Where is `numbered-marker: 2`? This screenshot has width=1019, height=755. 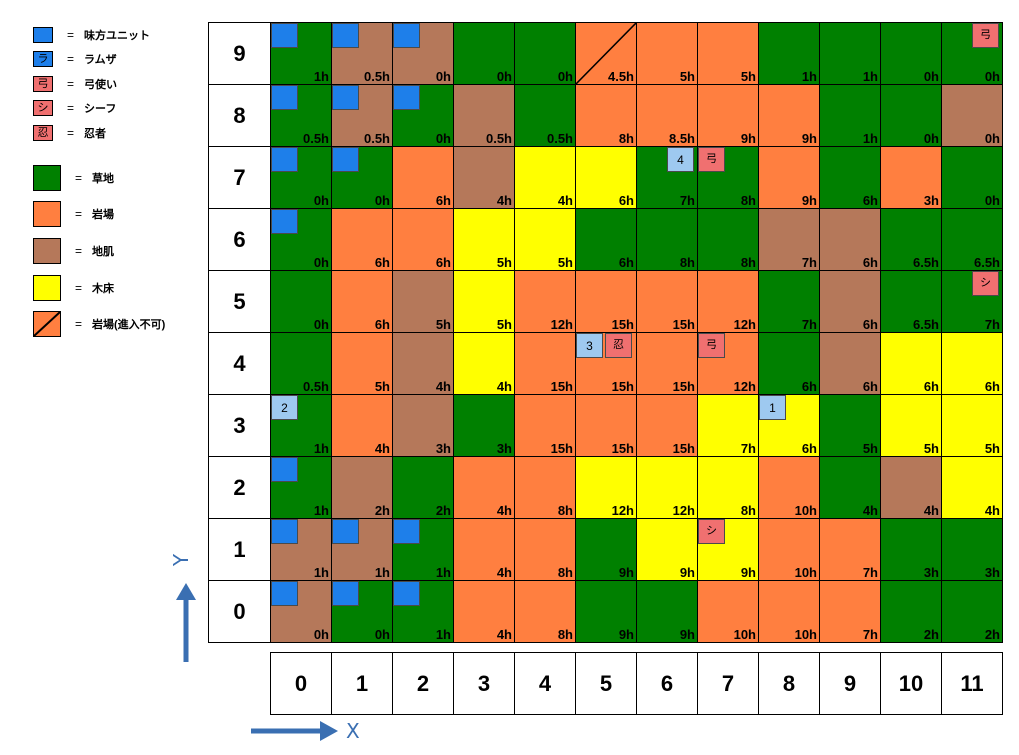
numbered-marker: 2 is located at coordinates (284, 407).